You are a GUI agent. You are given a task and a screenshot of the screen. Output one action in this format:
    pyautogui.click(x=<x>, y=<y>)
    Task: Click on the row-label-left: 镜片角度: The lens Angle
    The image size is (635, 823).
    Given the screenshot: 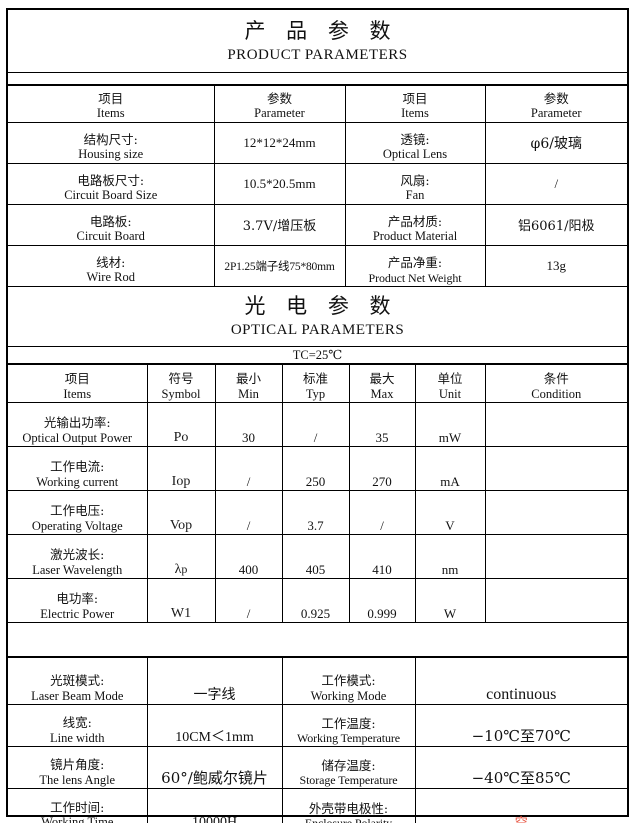 What is the action you would take?
    pyautogui.click(x=78, y=768)
    